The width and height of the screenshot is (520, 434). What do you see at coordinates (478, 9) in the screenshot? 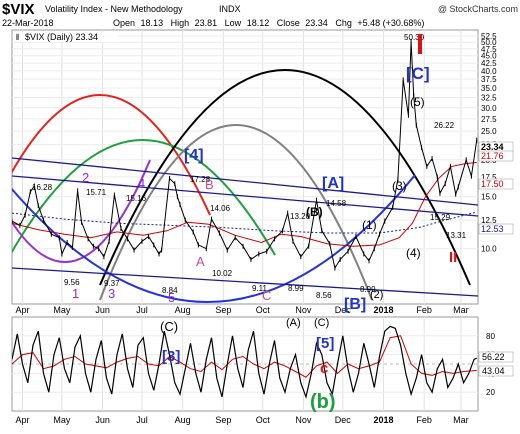
I see `watermark: @ StockCharts.com` at bounding box center [478, 9].